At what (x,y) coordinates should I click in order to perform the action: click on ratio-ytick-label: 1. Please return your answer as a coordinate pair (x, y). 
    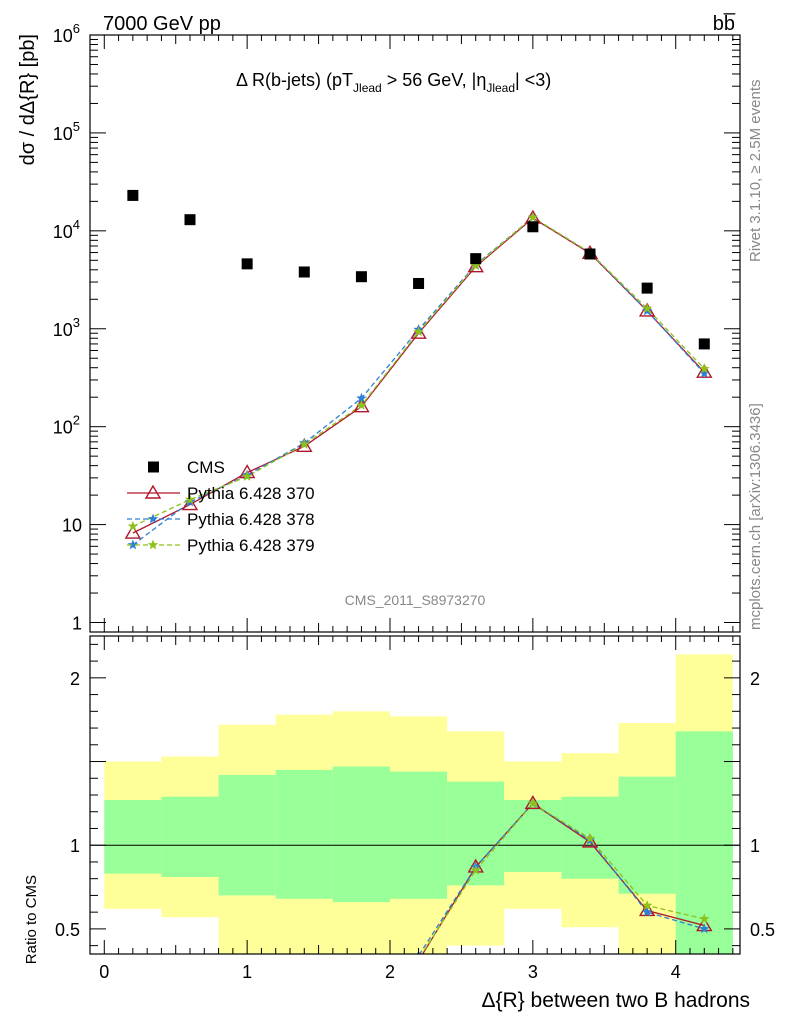
    Looking at the image, I should click on (75, 846).